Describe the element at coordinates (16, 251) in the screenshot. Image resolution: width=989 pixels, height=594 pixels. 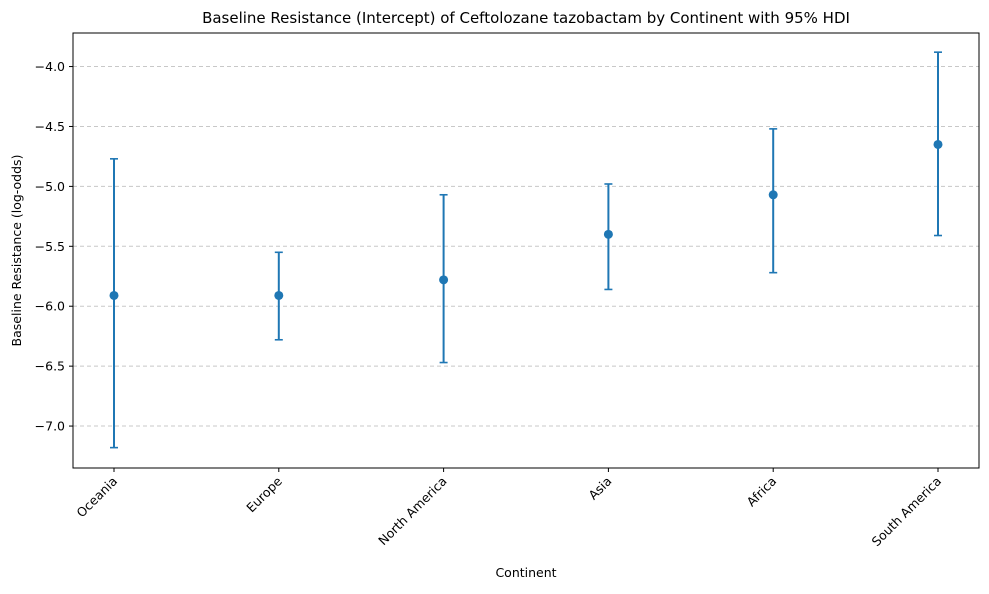
I see `y-axis-label: Baseline Resistance (log-odds)` at that location.